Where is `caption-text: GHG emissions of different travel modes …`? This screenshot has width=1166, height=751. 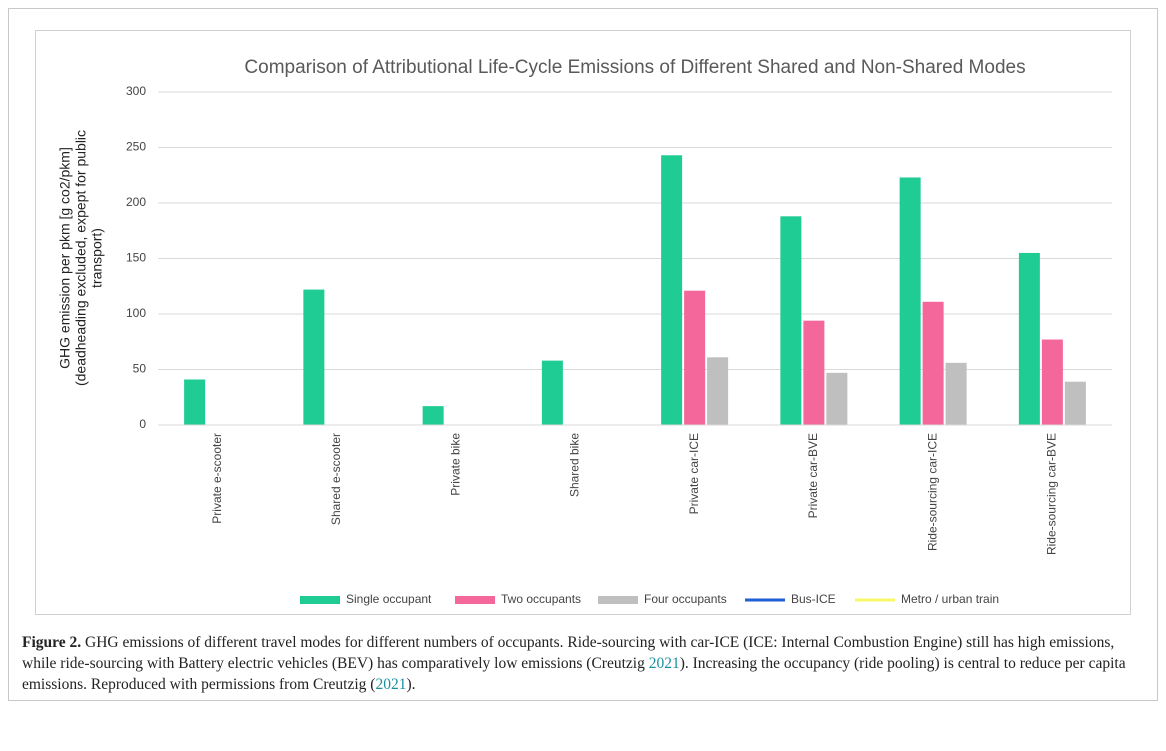
caption-text: GHG emissions of different travel modes … is located at coordinates (568, 653).